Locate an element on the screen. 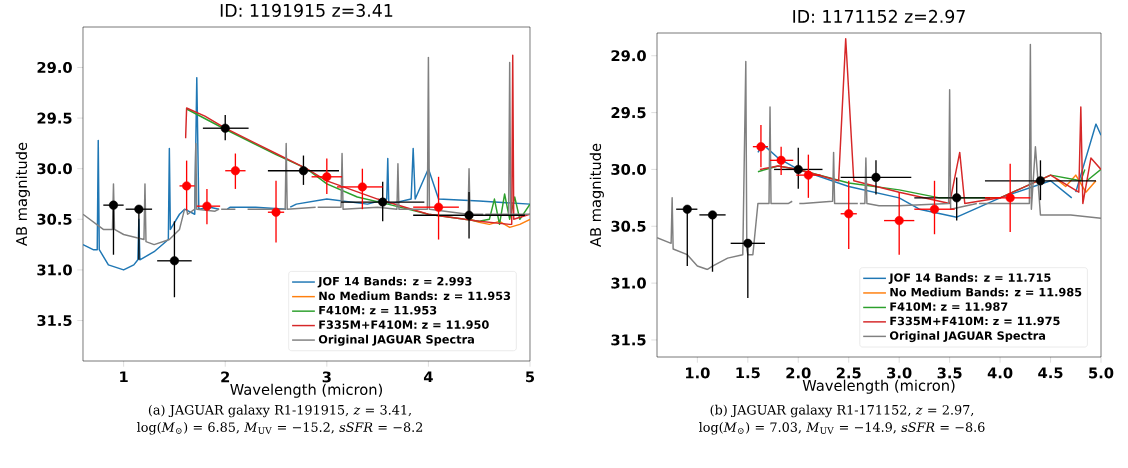 This screenshot has height=468, width=1128. x-tick-label: 2.0 is located at coordinates (798, 373).